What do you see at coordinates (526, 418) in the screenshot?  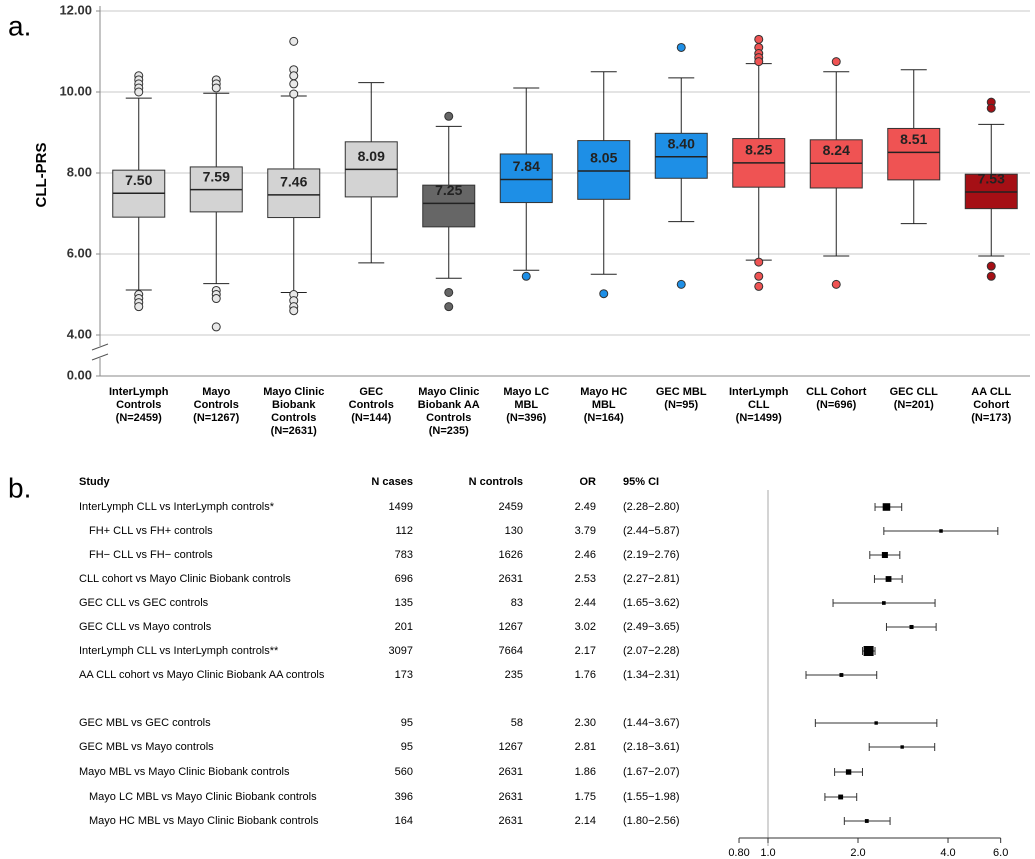 I see `x-tick-label: (N=396)` at bounding box center [526, 418].